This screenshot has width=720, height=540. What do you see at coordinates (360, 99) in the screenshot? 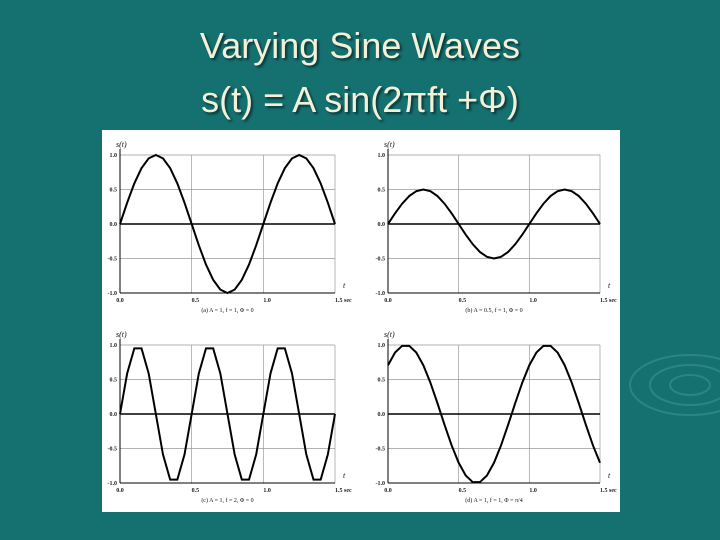
I see `slide-subtitle: s(t) = A sin(2πft +Φ)` at bounding box center [360, 99].